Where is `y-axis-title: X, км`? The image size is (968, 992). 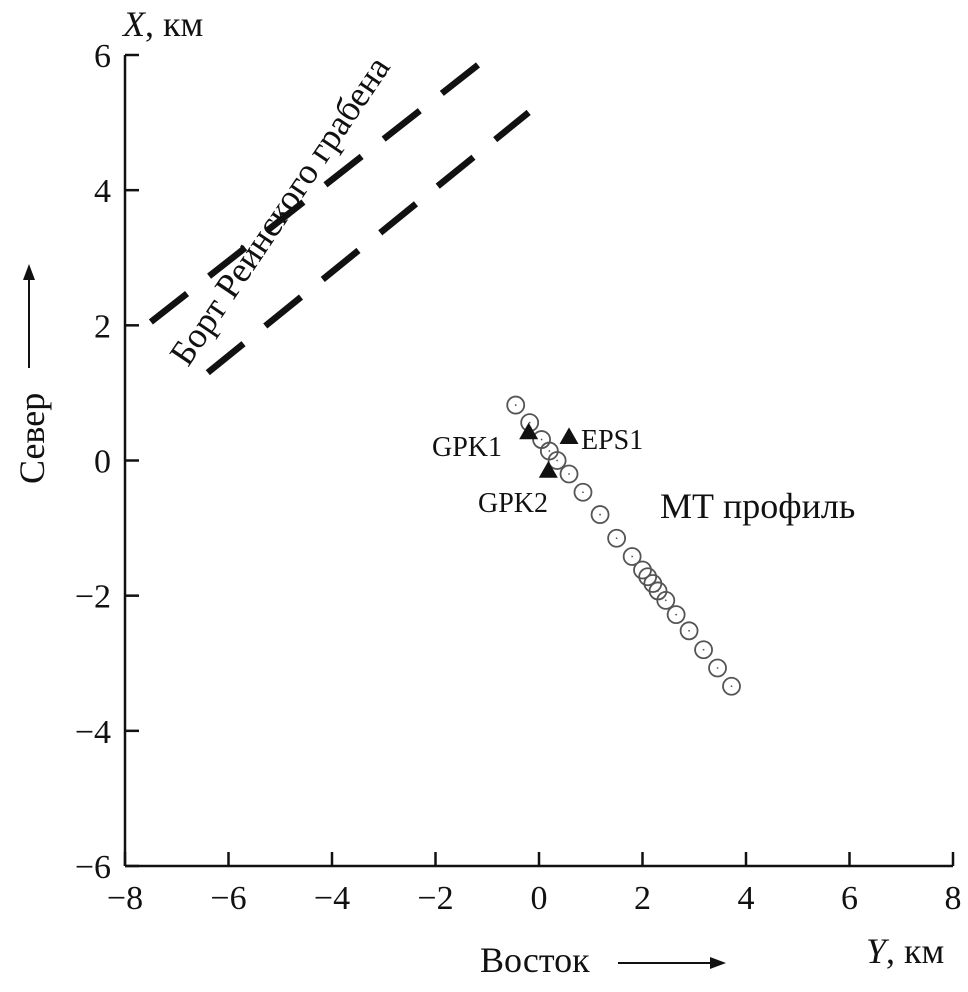
y-axis-title: X, км is located at coordinates (162, 24).